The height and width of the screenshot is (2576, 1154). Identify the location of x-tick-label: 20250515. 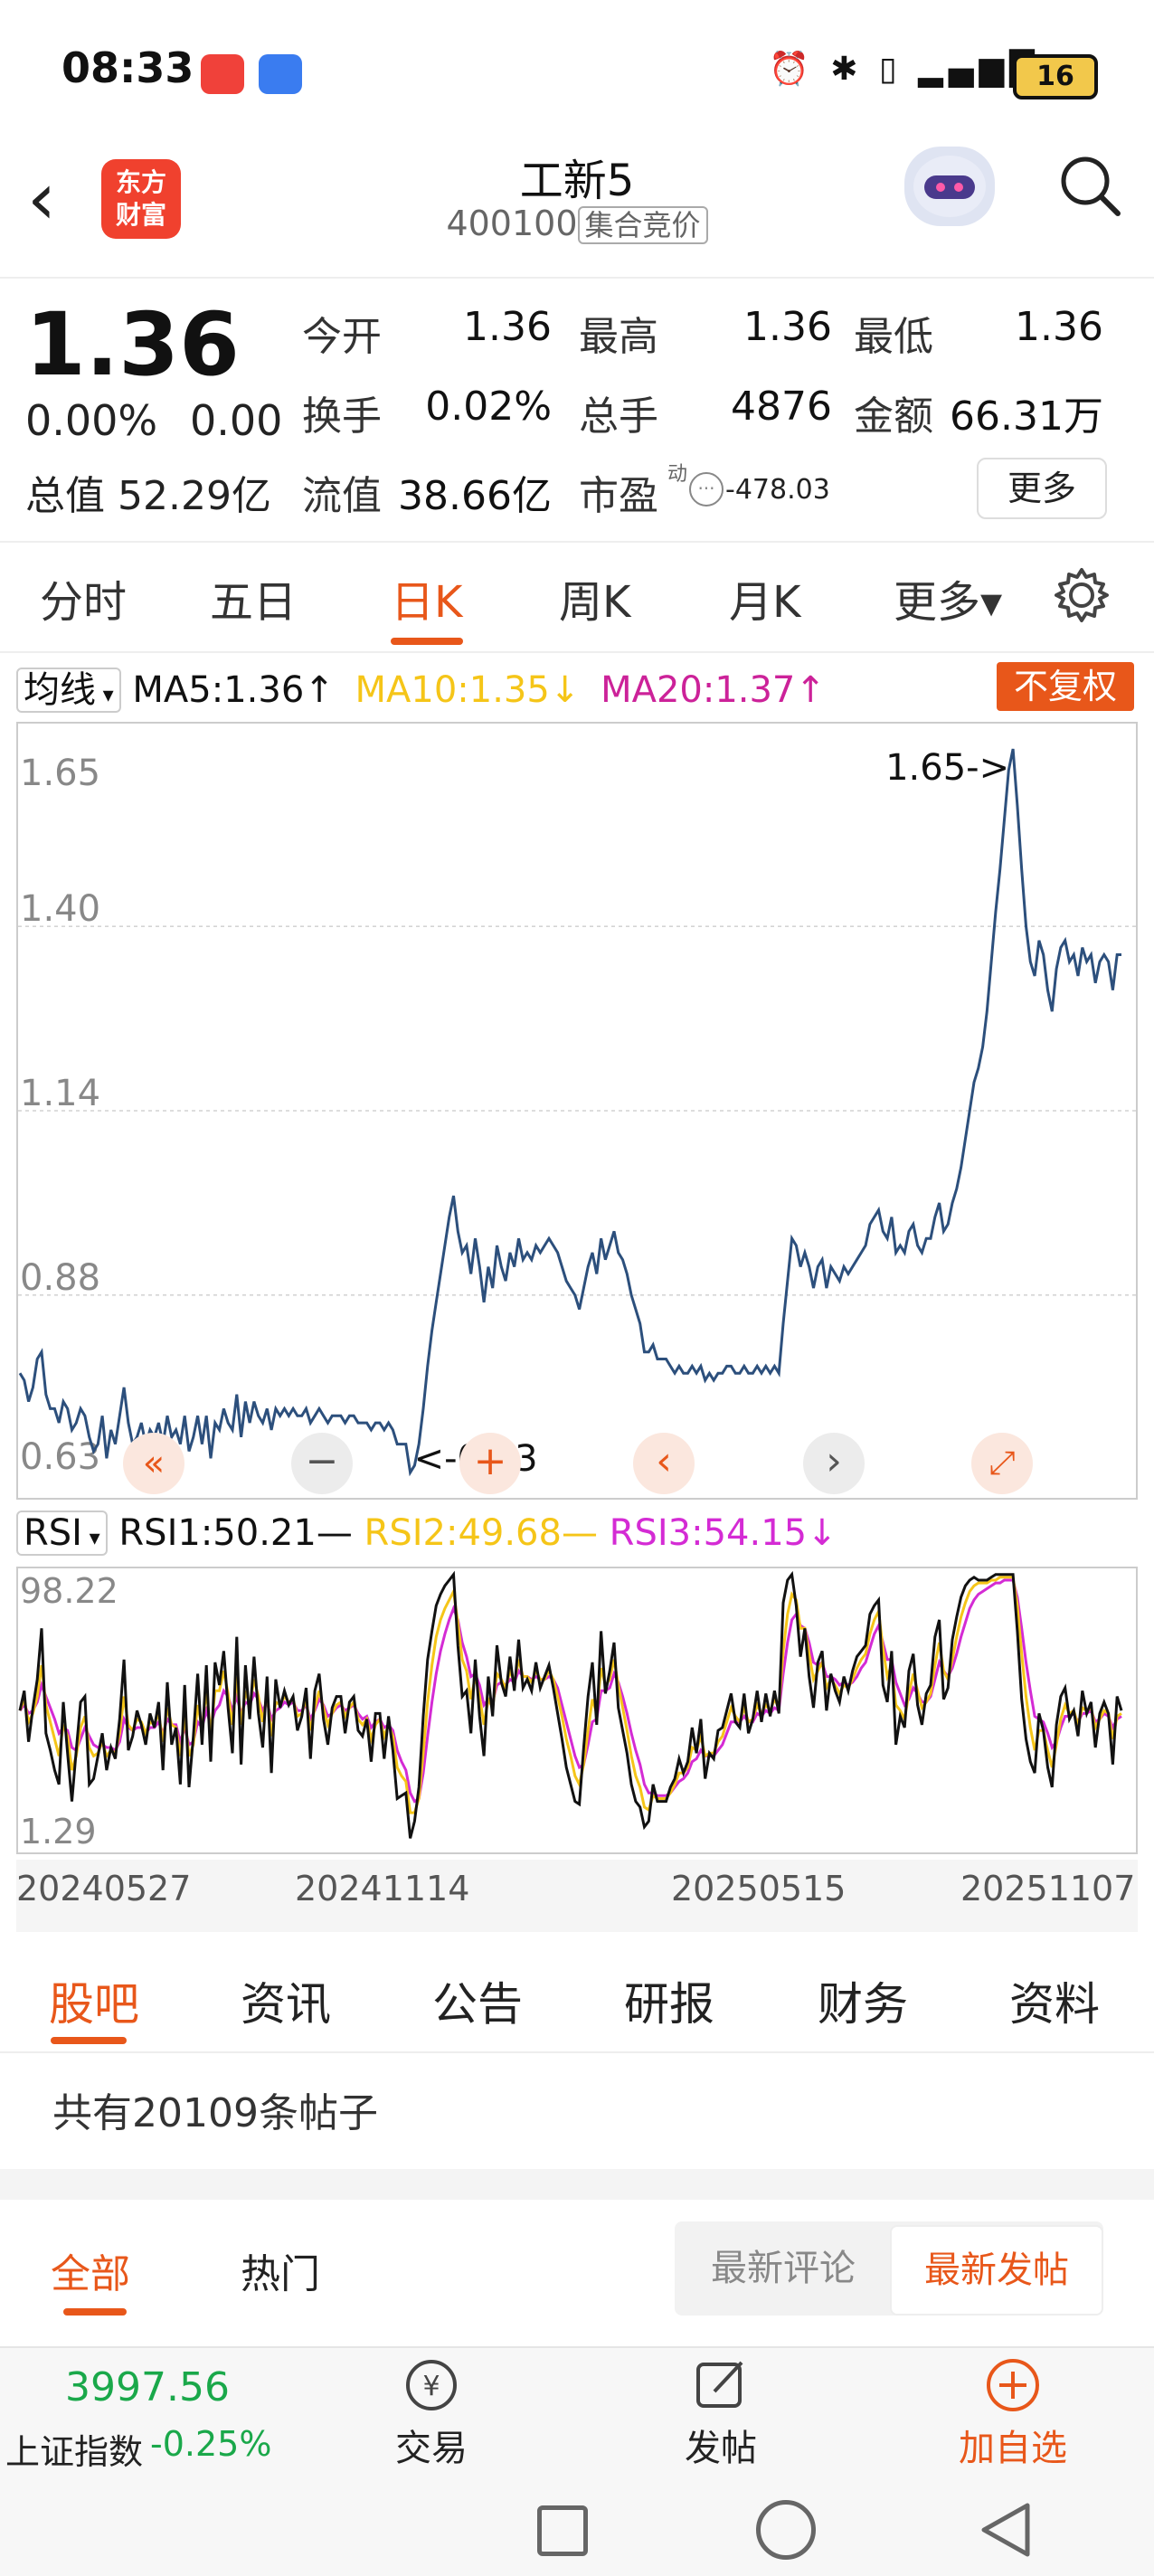
(759, 1889).